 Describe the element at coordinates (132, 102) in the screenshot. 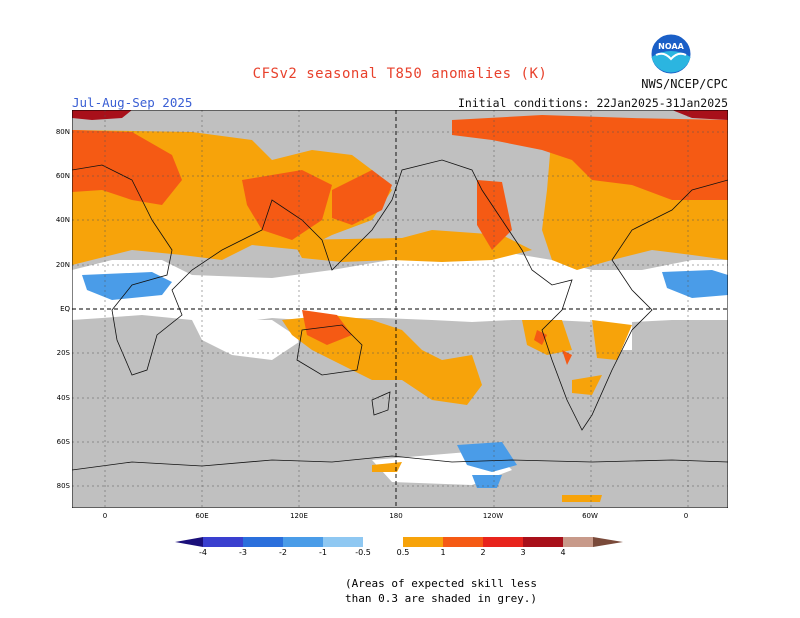

I see `season-label: Jul-Aug-Sep 2025` at that location.